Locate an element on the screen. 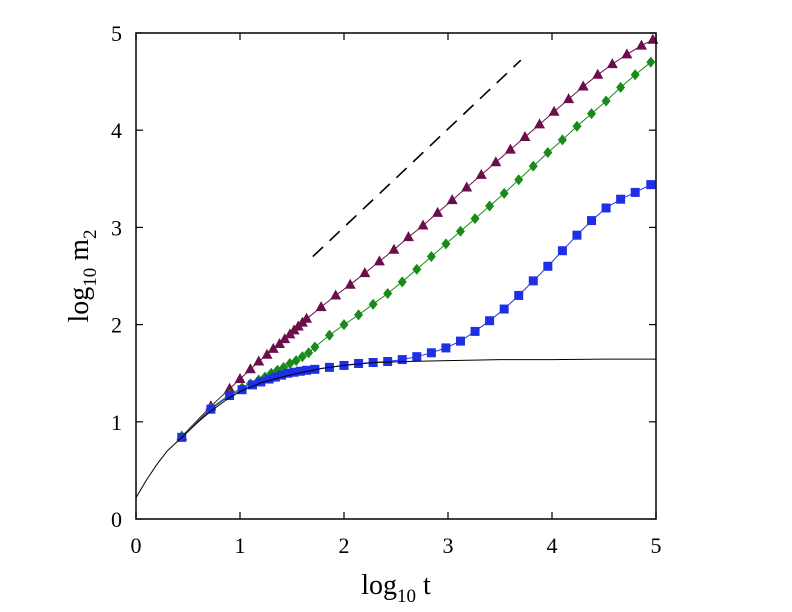  x-axis-label-rest: t is located at coordinates (423, 585).